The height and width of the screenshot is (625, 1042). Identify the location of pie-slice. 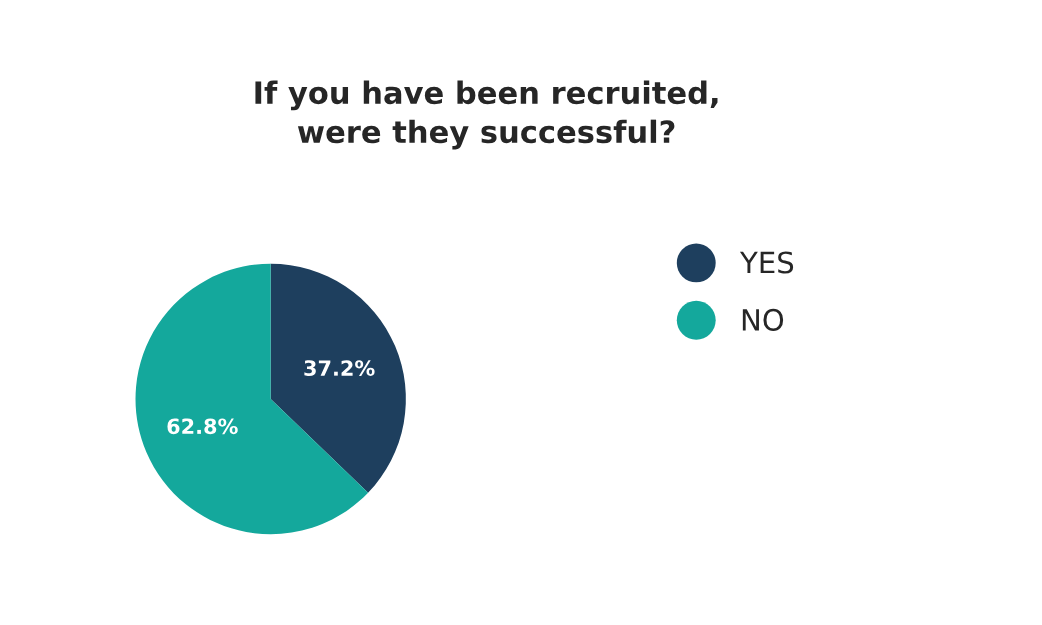
(338, 378).